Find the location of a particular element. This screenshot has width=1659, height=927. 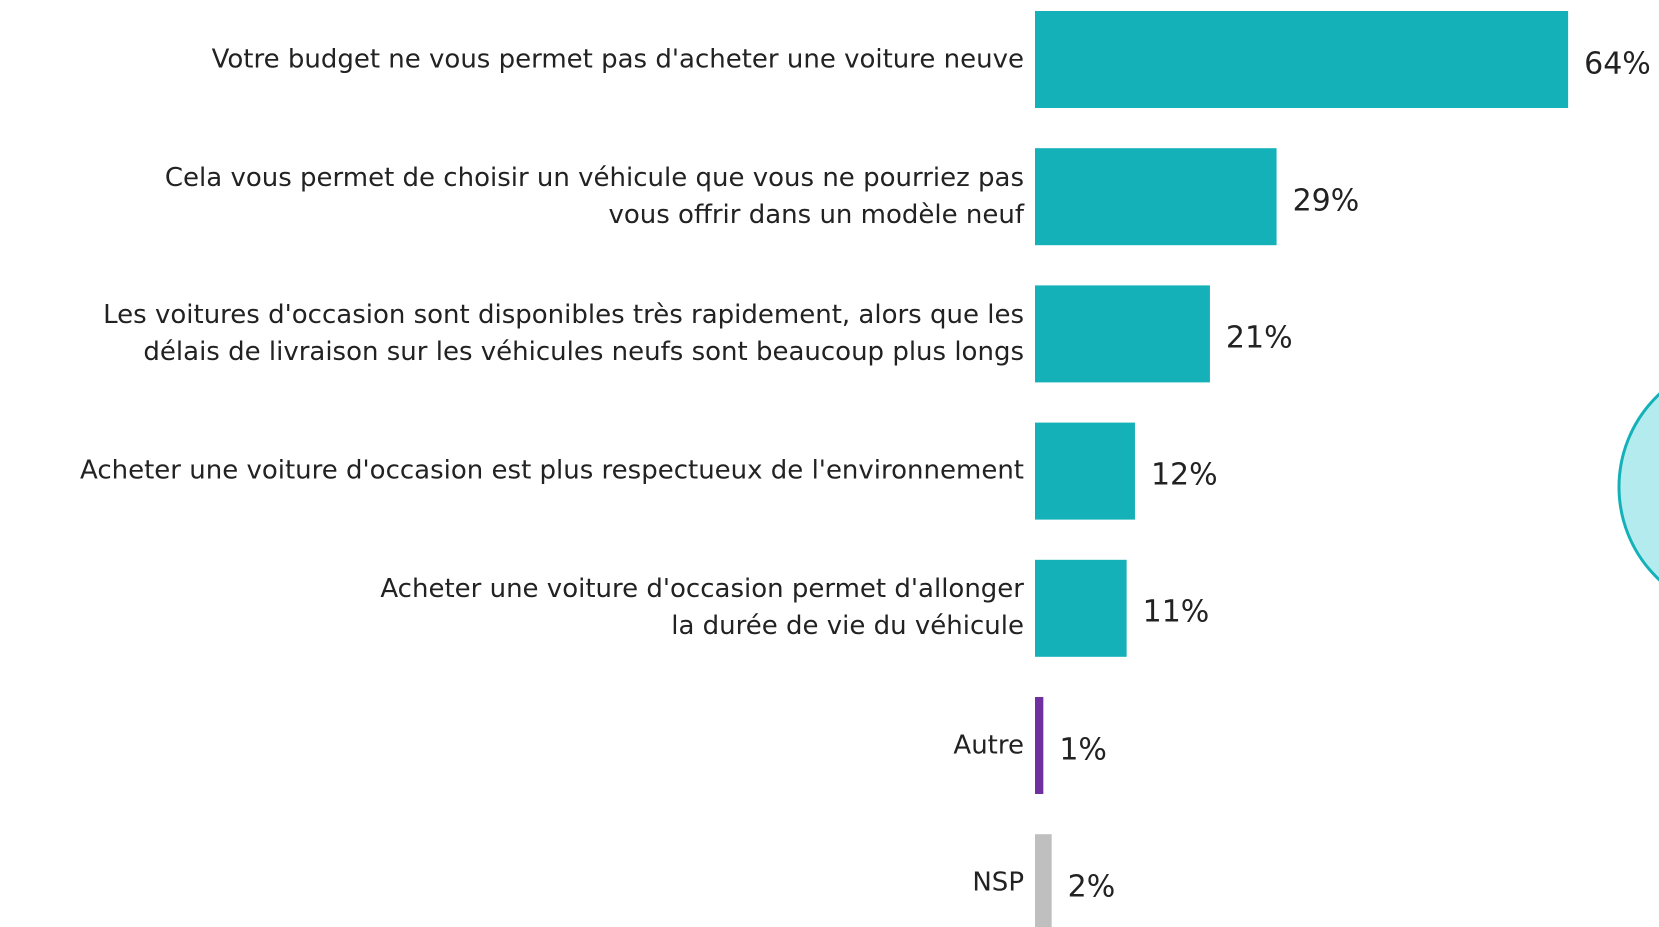

value-label: 29% is located at coordinates (1326, 201).